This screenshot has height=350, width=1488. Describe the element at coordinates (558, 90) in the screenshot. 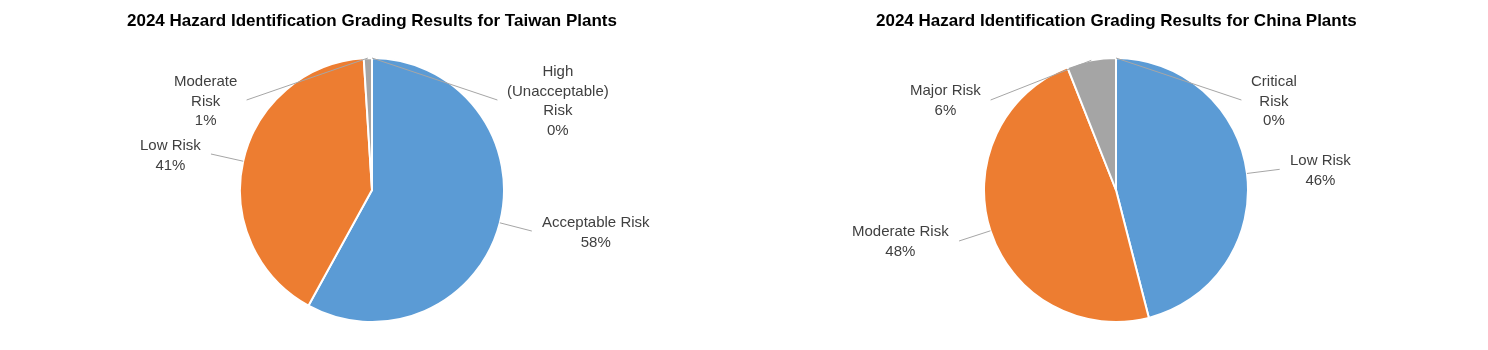

I see `category-label: High (Unacceptable) Risk` at that location.